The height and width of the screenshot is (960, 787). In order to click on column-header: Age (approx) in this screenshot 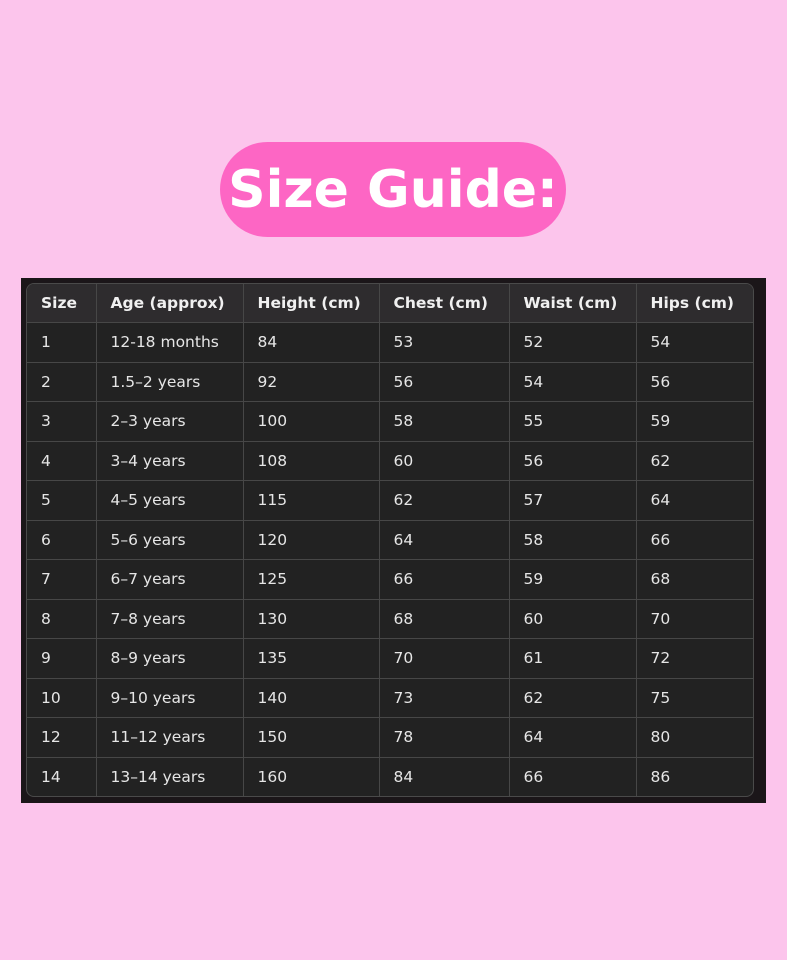, I will do `click(169, 303)`.